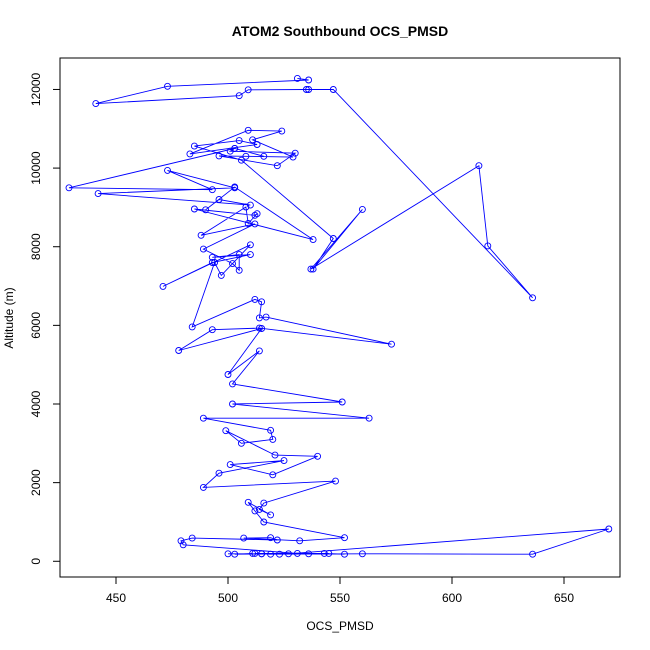  Describe the element at coordinates (36, 246) in the screenshot. I see `y-tick-label: 8000` at that location.